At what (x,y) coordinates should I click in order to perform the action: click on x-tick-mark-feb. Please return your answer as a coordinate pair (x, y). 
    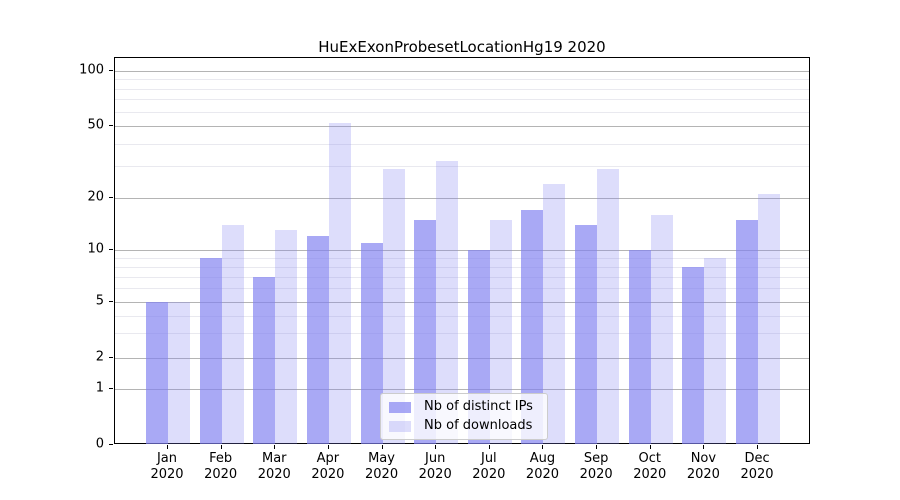
    Looking at the image, I should click on (221, 447).